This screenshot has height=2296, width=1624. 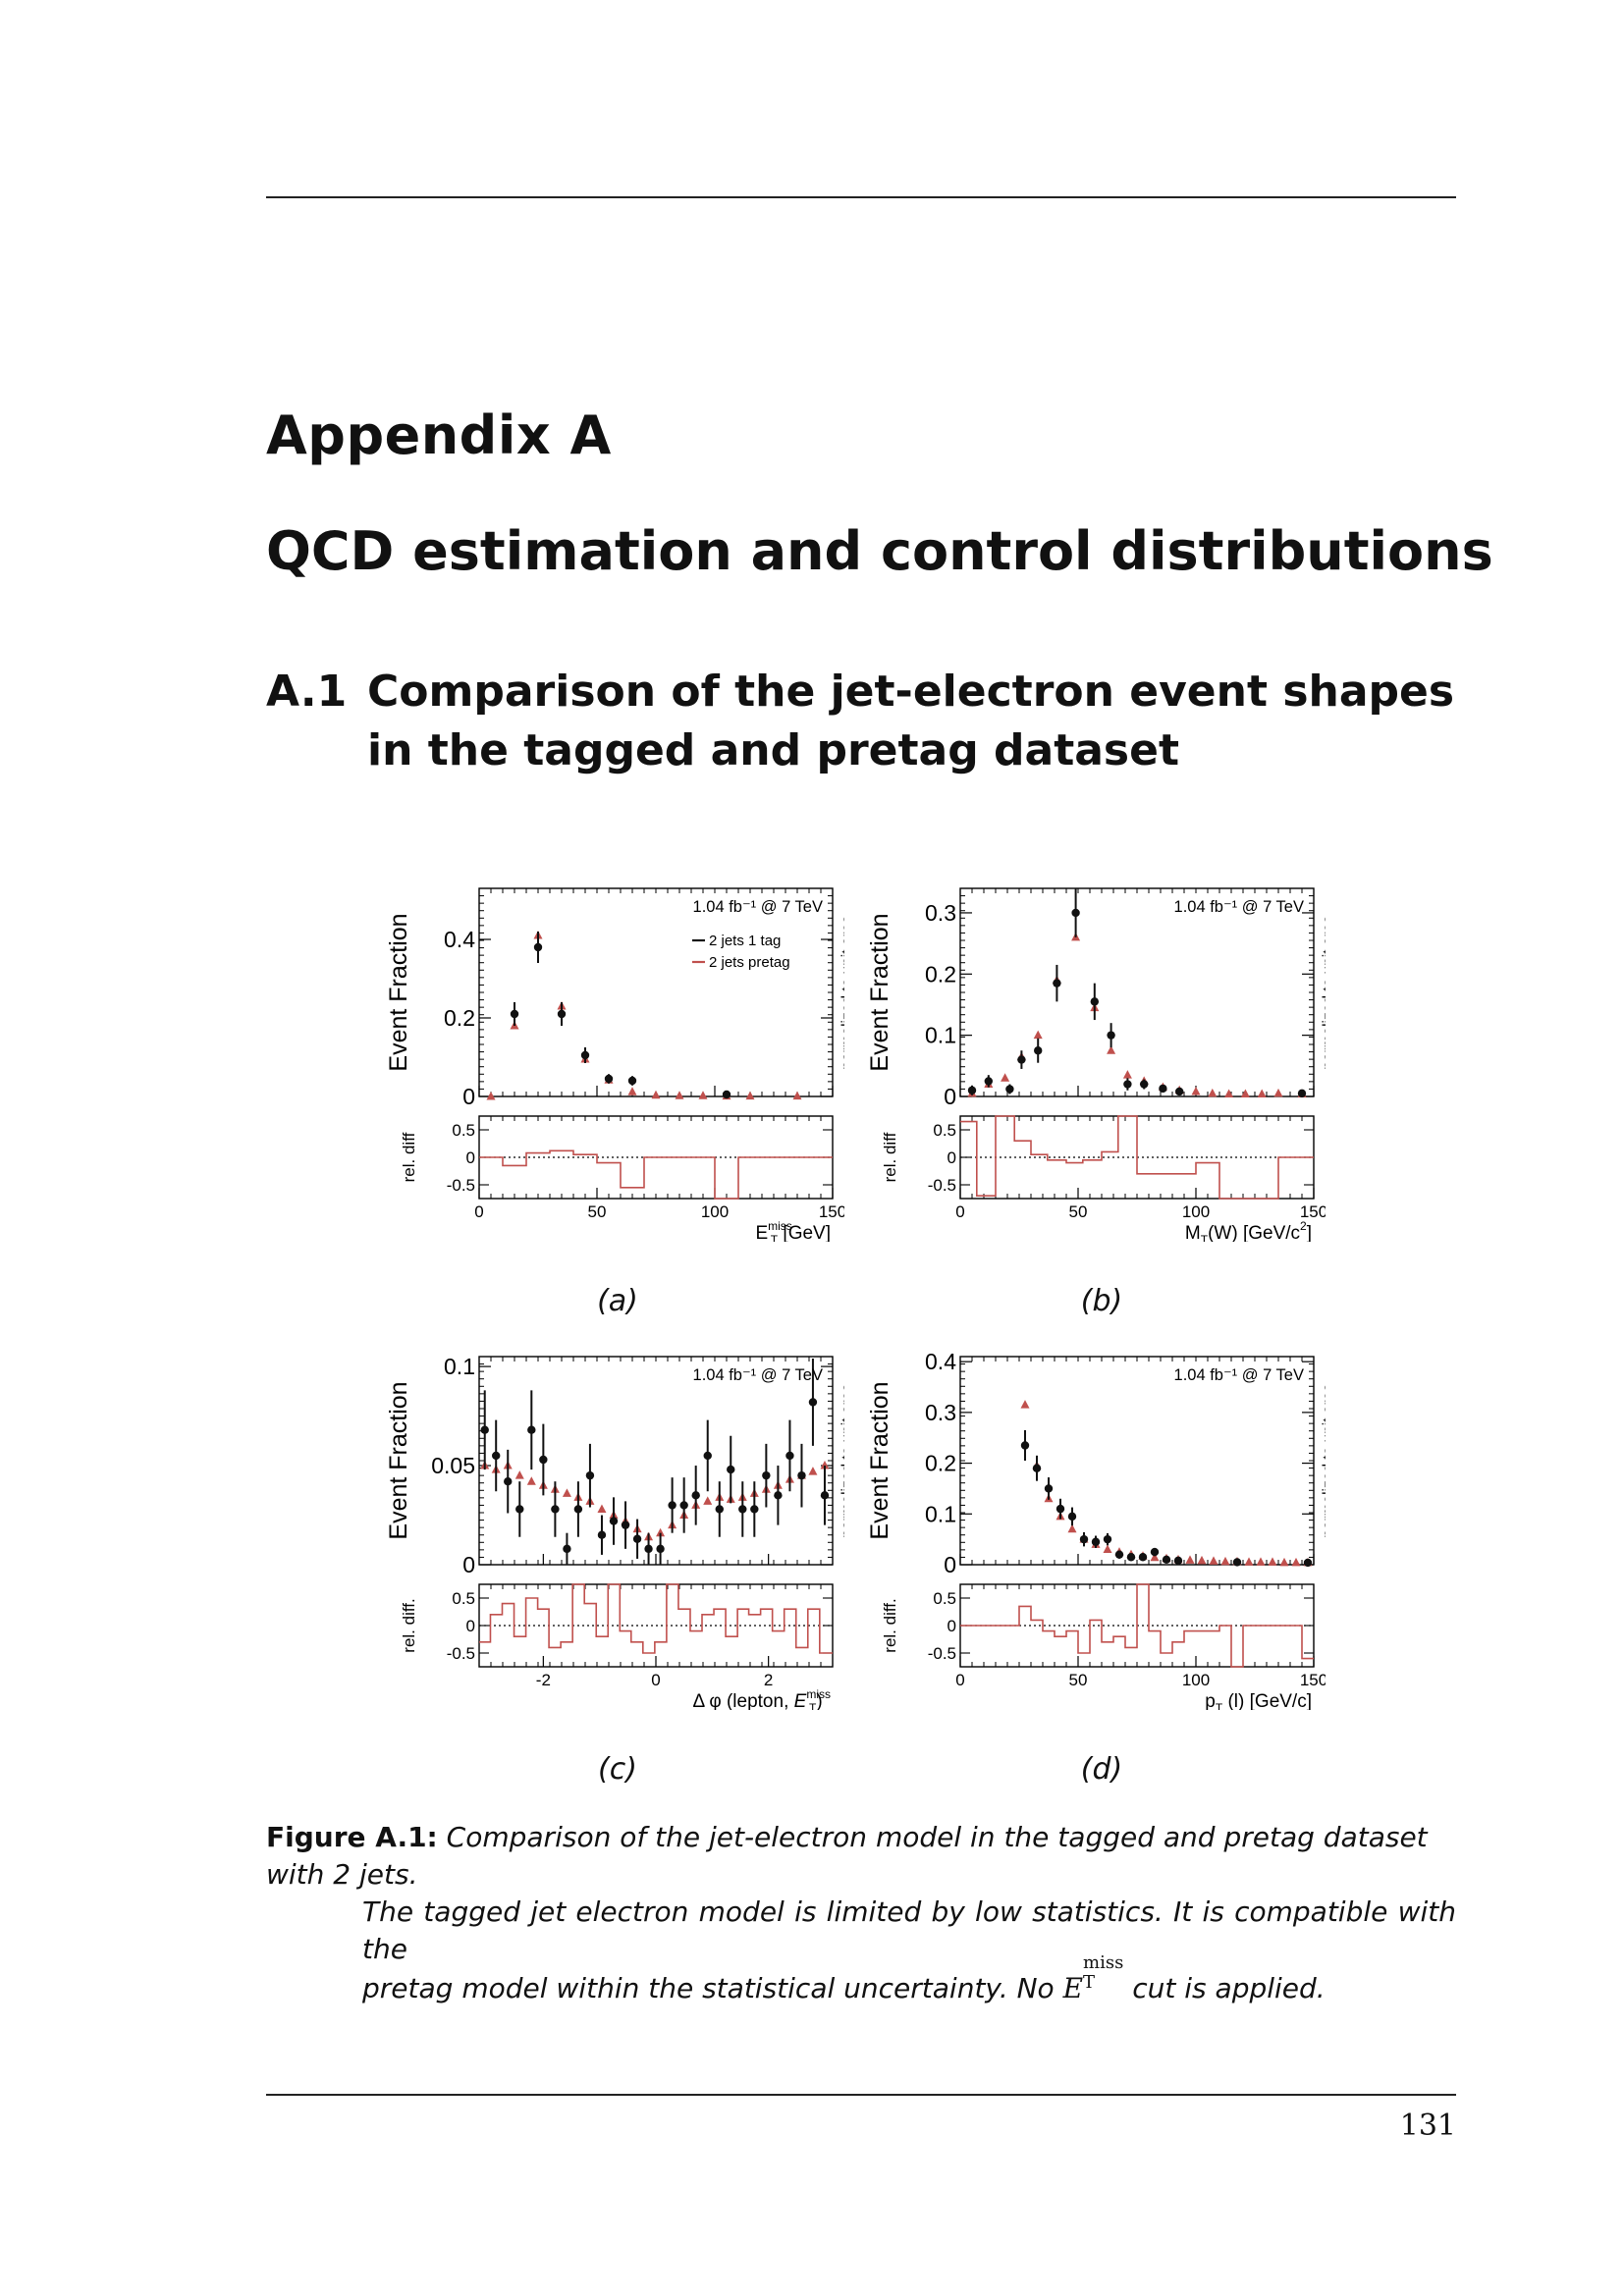 I want to click on x-tick-label: 50, so click(x=1078, y=1680).